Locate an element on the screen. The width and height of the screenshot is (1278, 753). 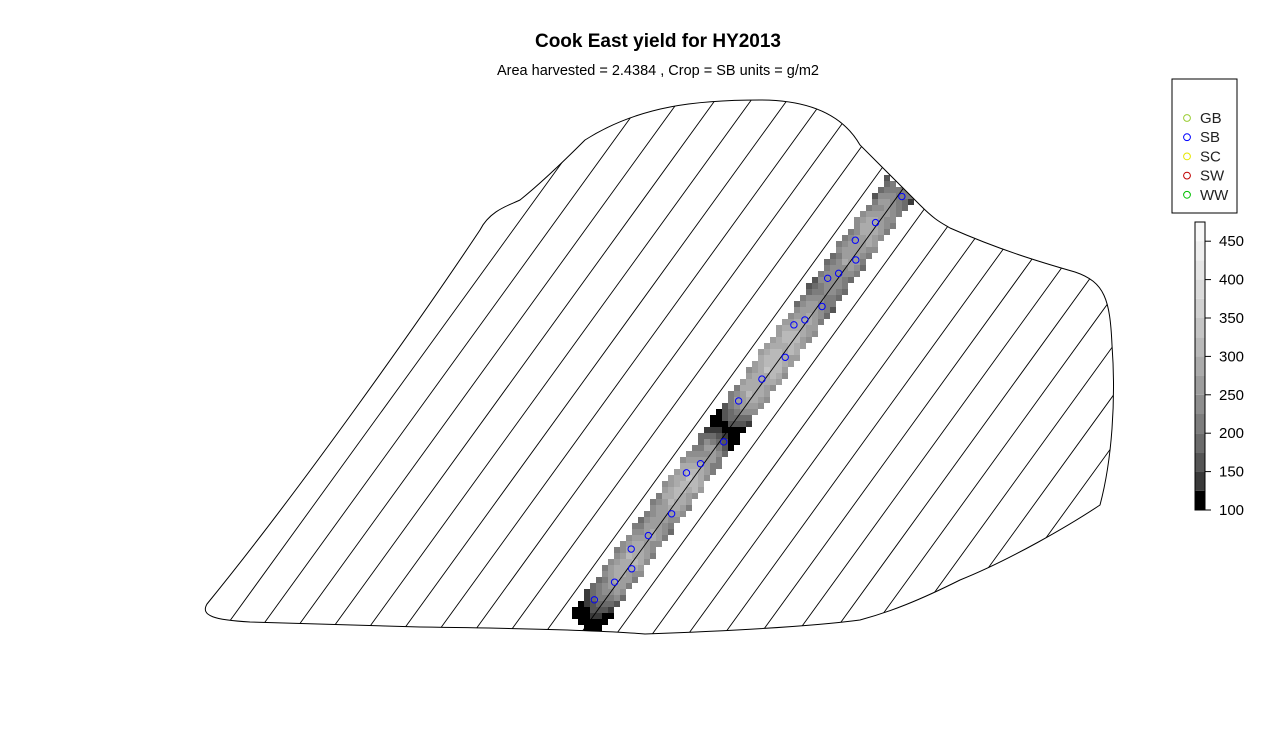
colorbar-tick-label: 200 is located at coordinates (1231, 433).